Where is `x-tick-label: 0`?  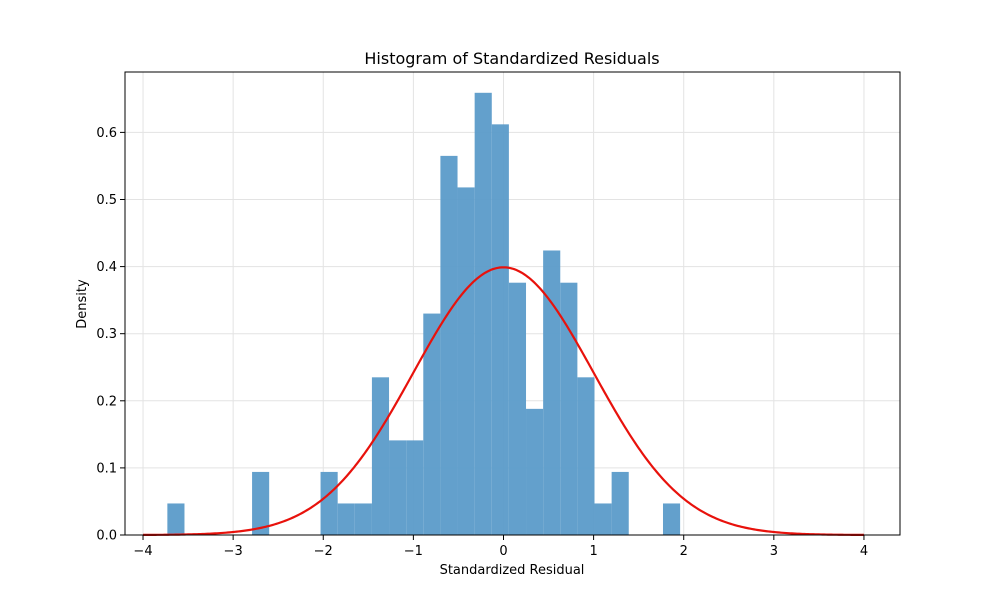
x-tick-label: 0 is located at coordinates (503, 551).